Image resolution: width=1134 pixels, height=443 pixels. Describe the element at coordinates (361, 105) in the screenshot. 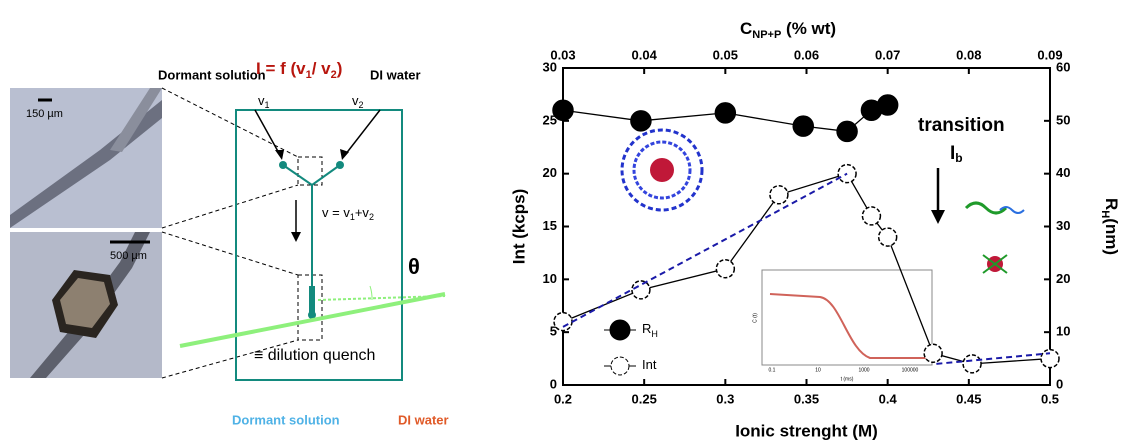

I see `v-sub: 2` at that location.